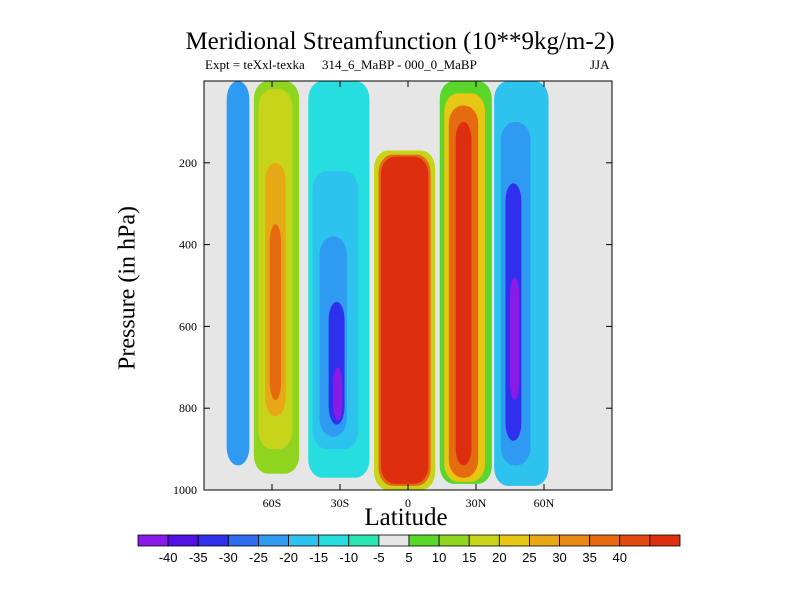  Describe the element at coordinates (188, 408) in the screenshot. I see `y-tick-label-3: 800` at that location.